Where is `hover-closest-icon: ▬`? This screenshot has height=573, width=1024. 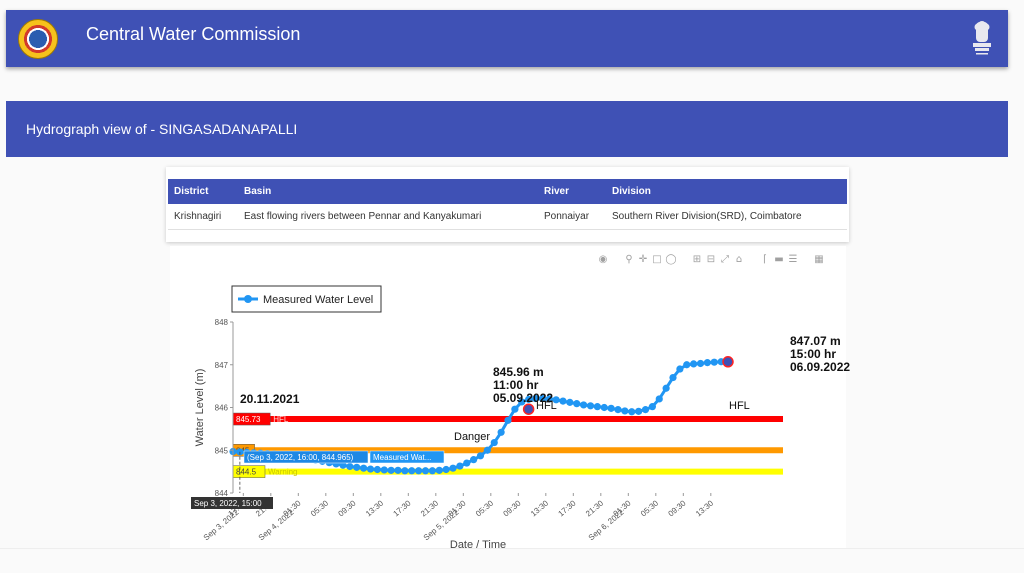 hover-closest-icon: ▬ is located at coordinates (779, 259).